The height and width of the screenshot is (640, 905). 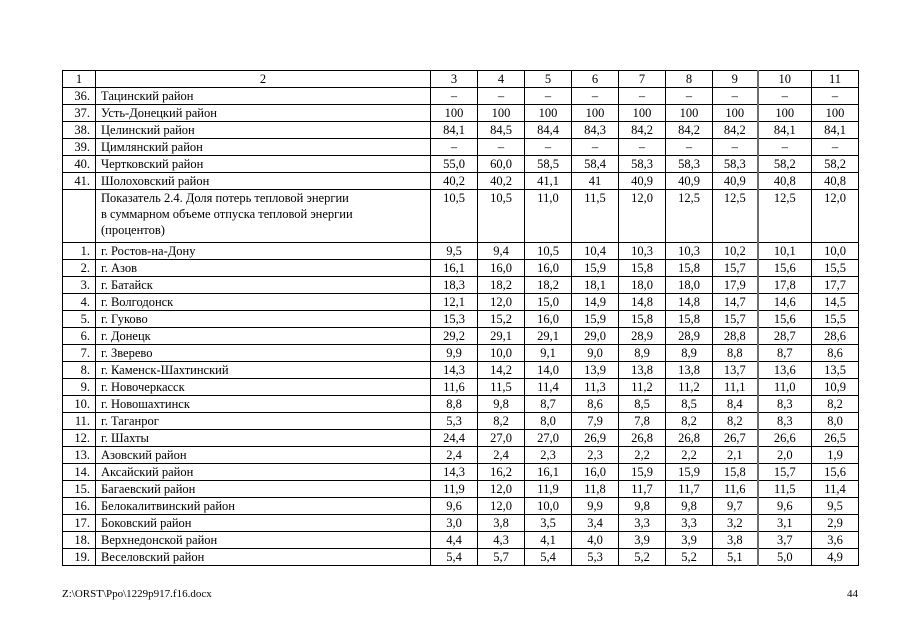 I want to click on column-header: 6, so click(x=595, y=79).